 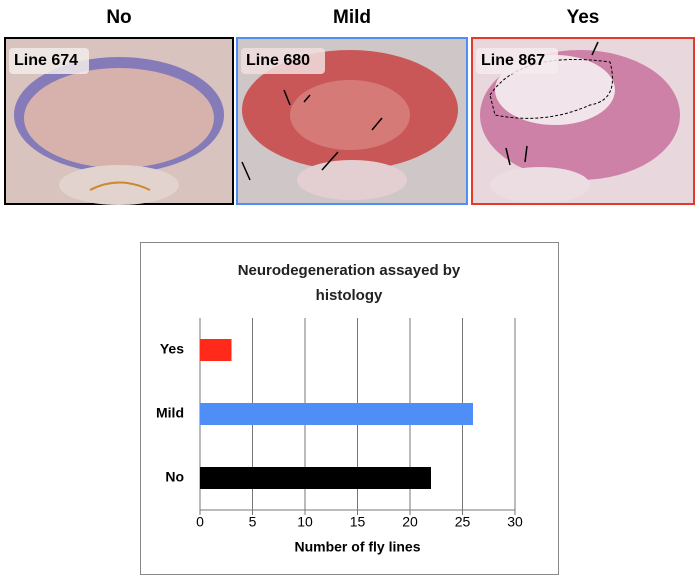 What do you see at coordinates (174, 477) in the screenshot?
I see `y-tick-label: No` at bounding box center [174, 477].